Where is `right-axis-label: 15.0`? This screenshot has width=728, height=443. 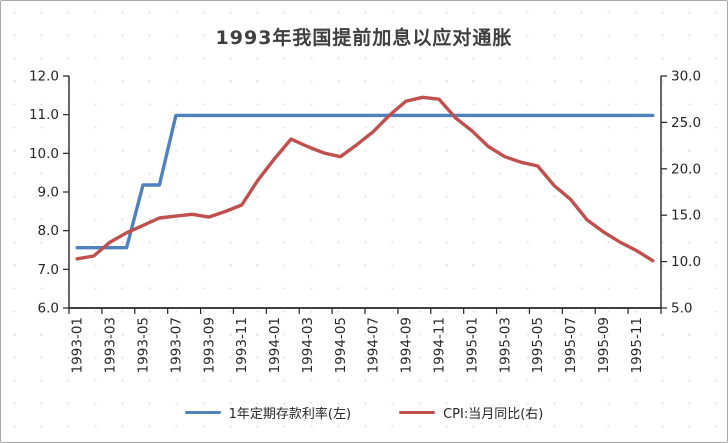 right-axis-label: 15.0 is located at coordinates (686, 216).